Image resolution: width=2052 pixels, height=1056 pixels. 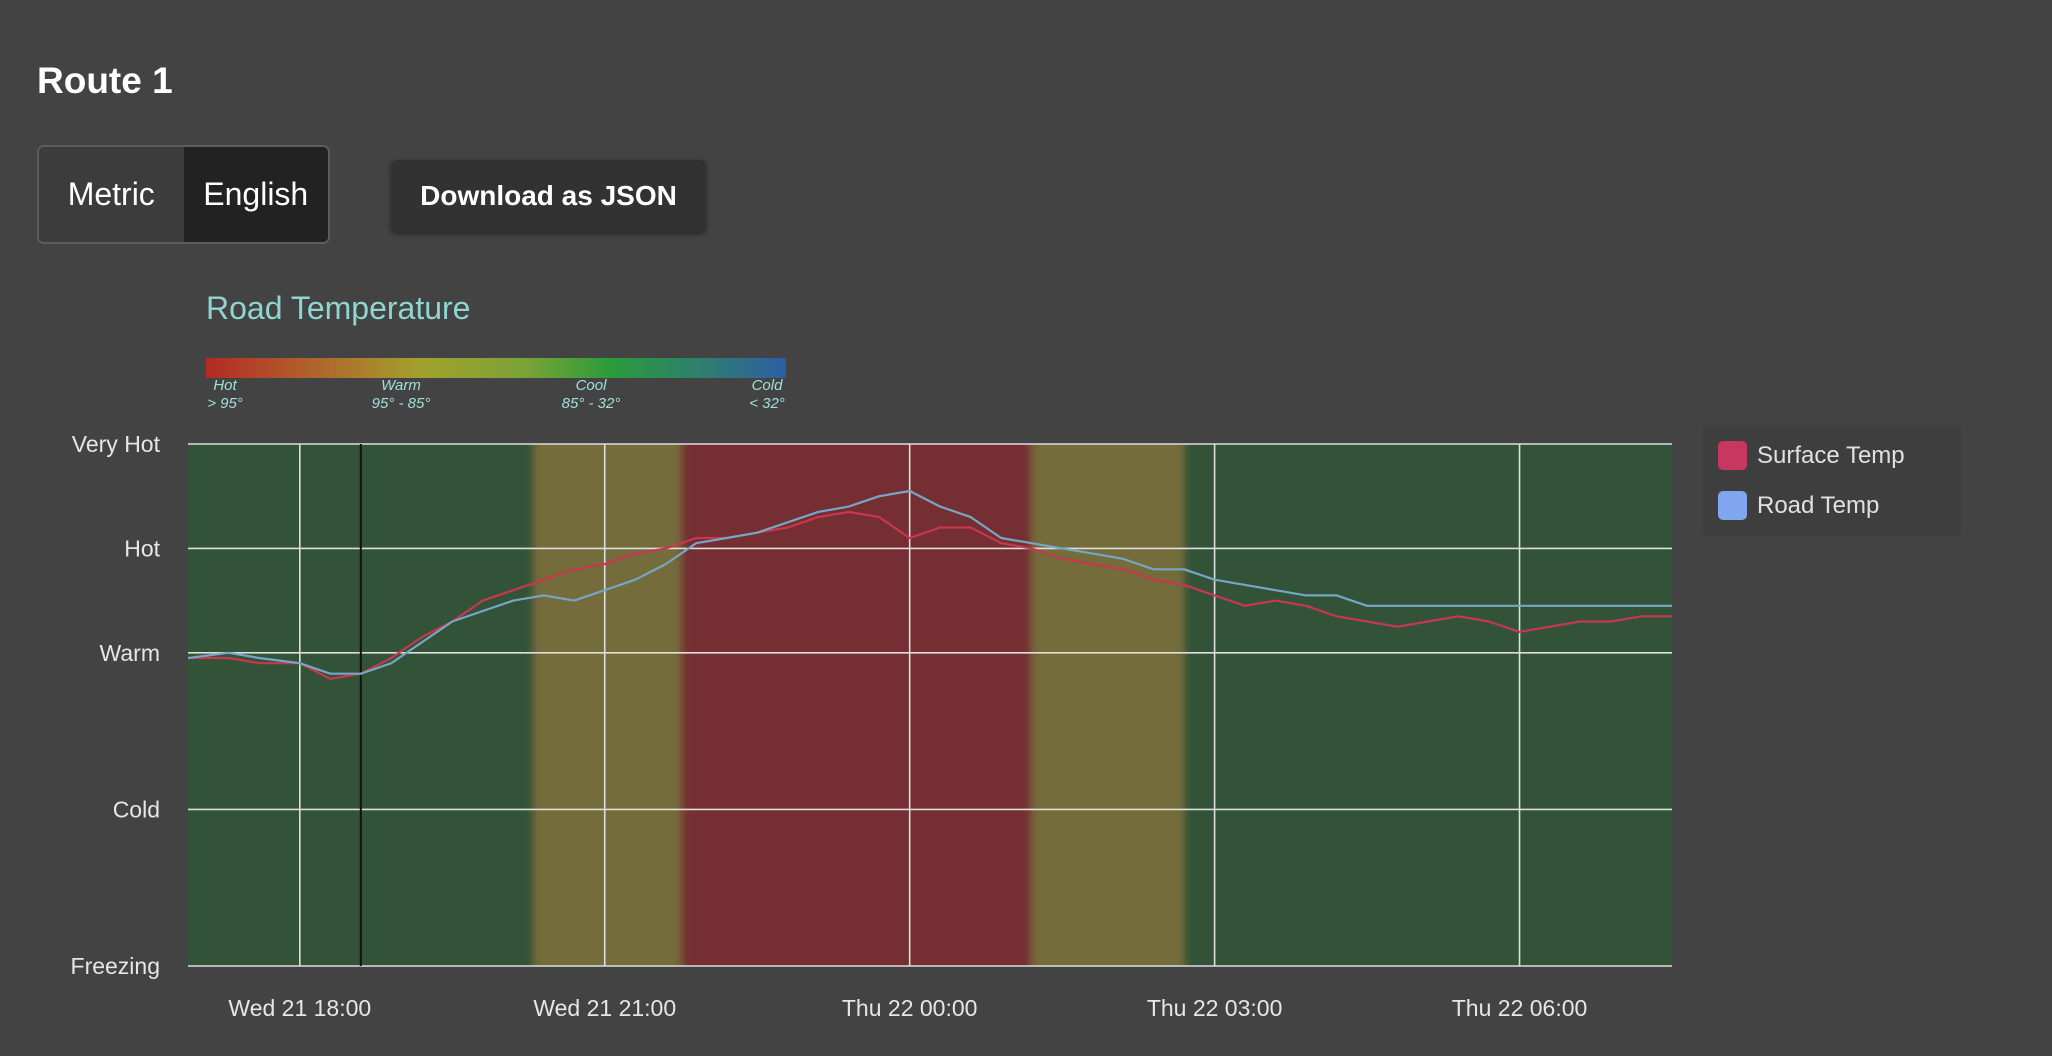 I want to click on unit-toggle: Metric English, so click(x=183, y=194).